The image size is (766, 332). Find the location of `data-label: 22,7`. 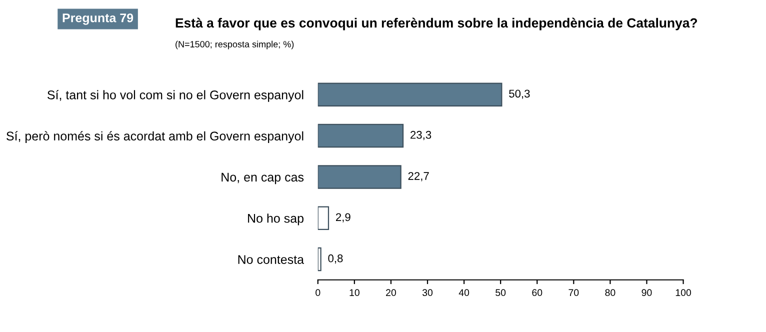

data-label: 22,7 is located at coordinates (418, 177).